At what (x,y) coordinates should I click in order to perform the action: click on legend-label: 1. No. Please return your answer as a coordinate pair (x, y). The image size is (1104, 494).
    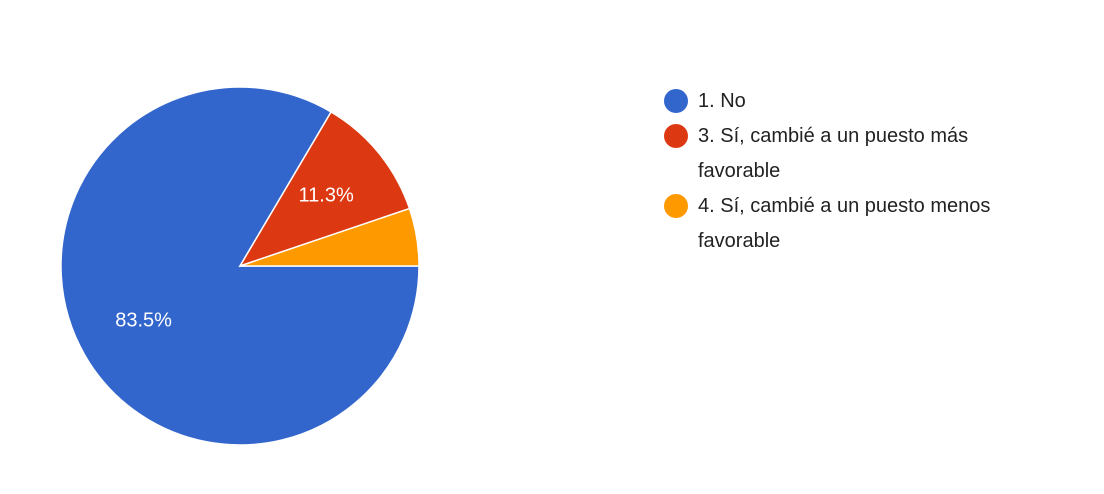
    Looking at the image, I should click on (722, 101).